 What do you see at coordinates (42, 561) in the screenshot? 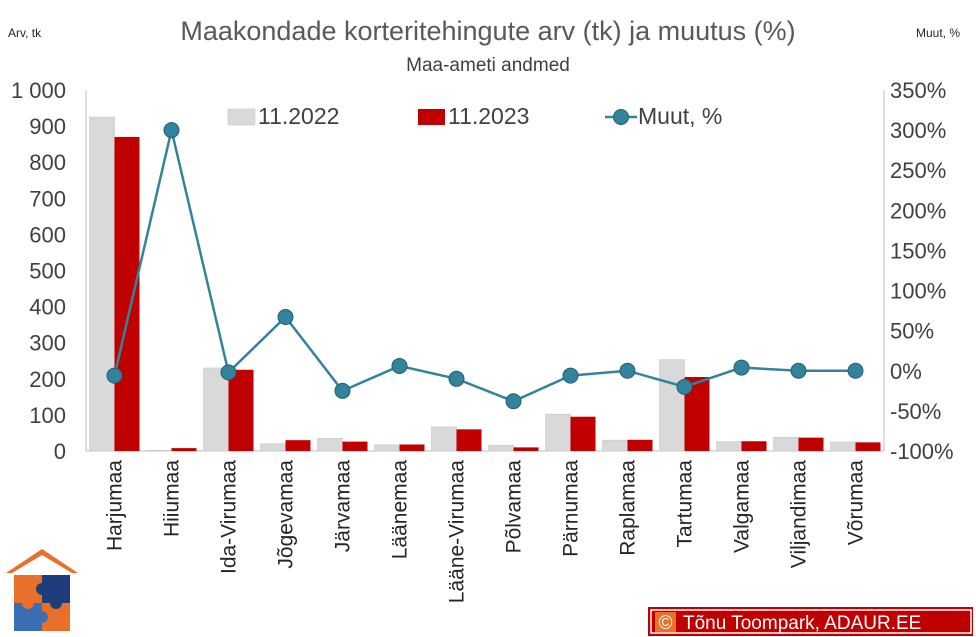
I see `logo-roof` at bounding box center [42, 561].